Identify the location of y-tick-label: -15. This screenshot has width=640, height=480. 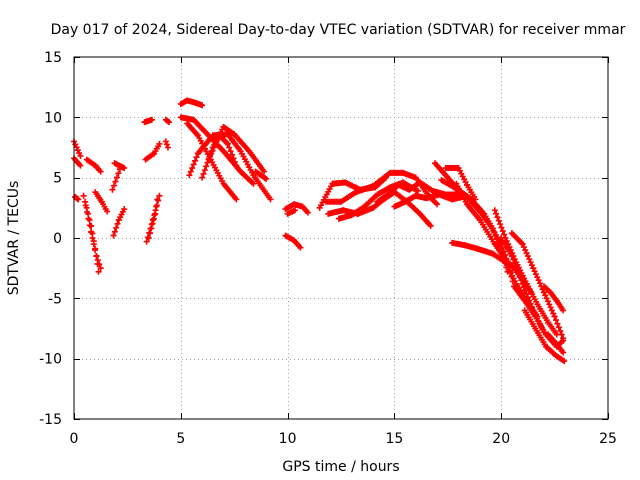
(50, 420).